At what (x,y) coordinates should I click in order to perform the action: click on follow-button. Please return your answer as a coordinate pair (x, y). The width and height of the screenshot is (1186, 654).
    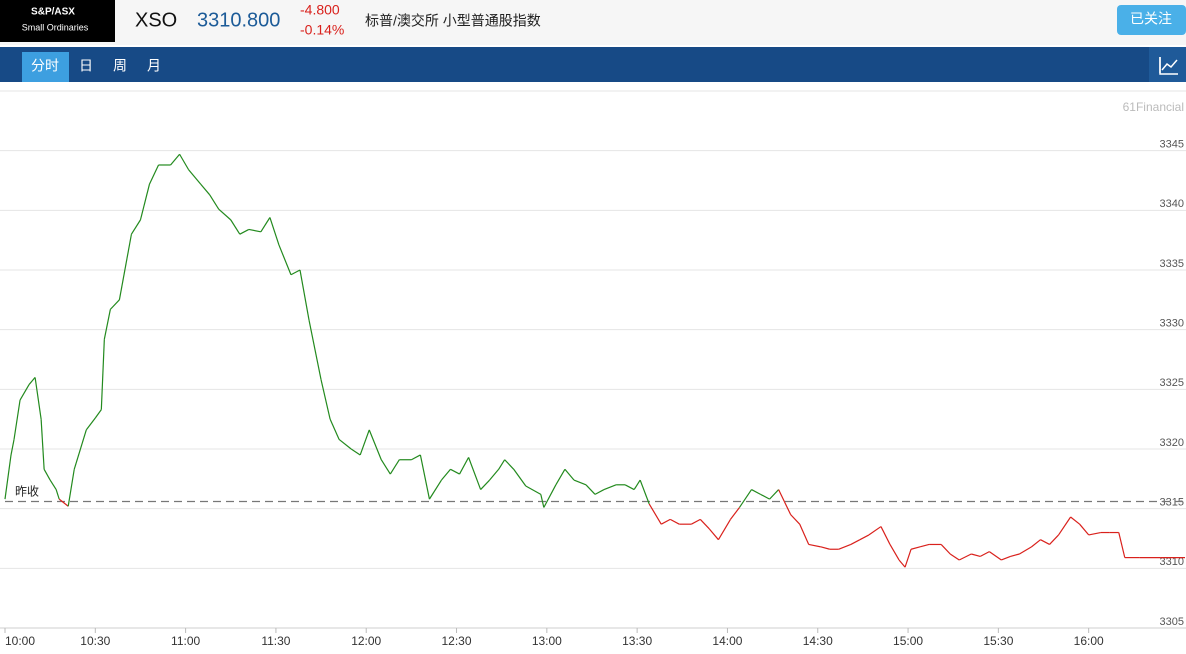
    Looking at the image, I should click on (1151, 20).